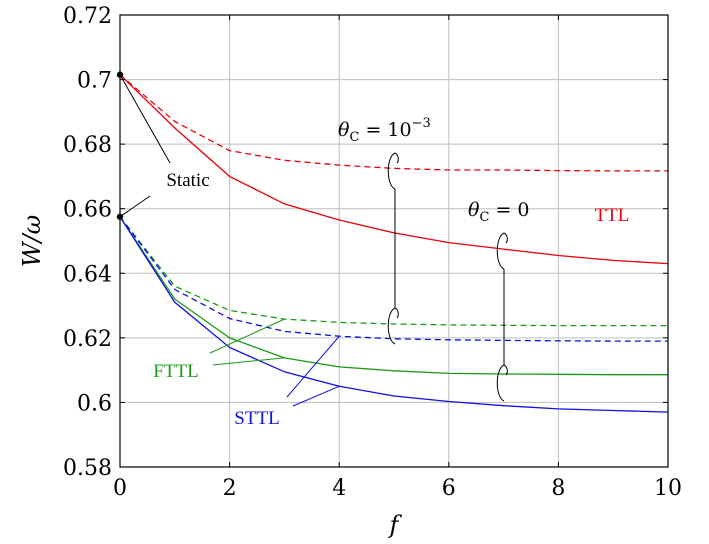 The image size is (709, 544). Describe the element at coordinates (256, 418) in the screenshot. I see `group-label-sttl: STTL` at that location.